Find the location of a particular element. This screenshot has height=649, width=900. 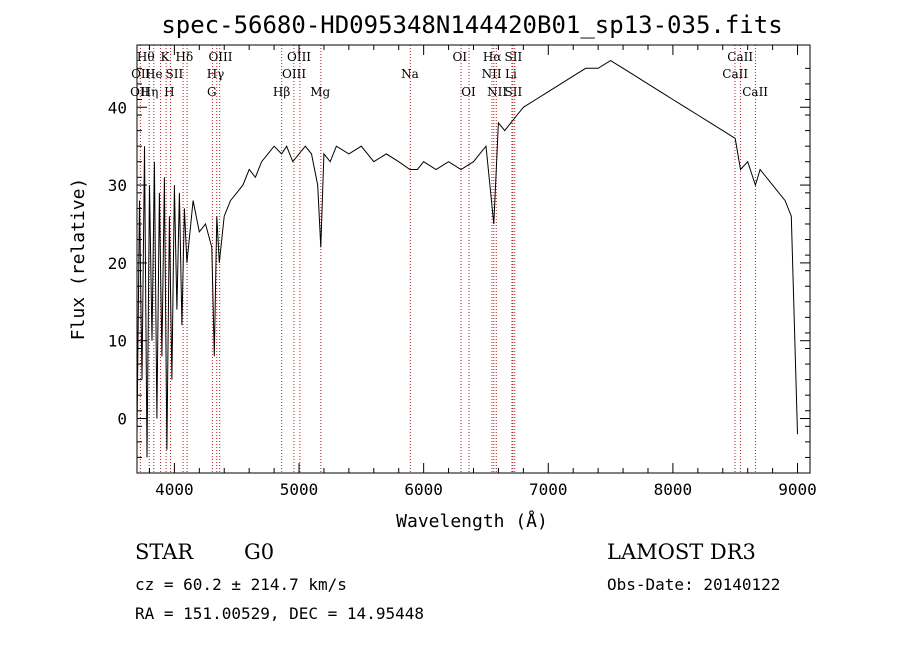

line-label-11: SII is located at coordinates (175, 74).